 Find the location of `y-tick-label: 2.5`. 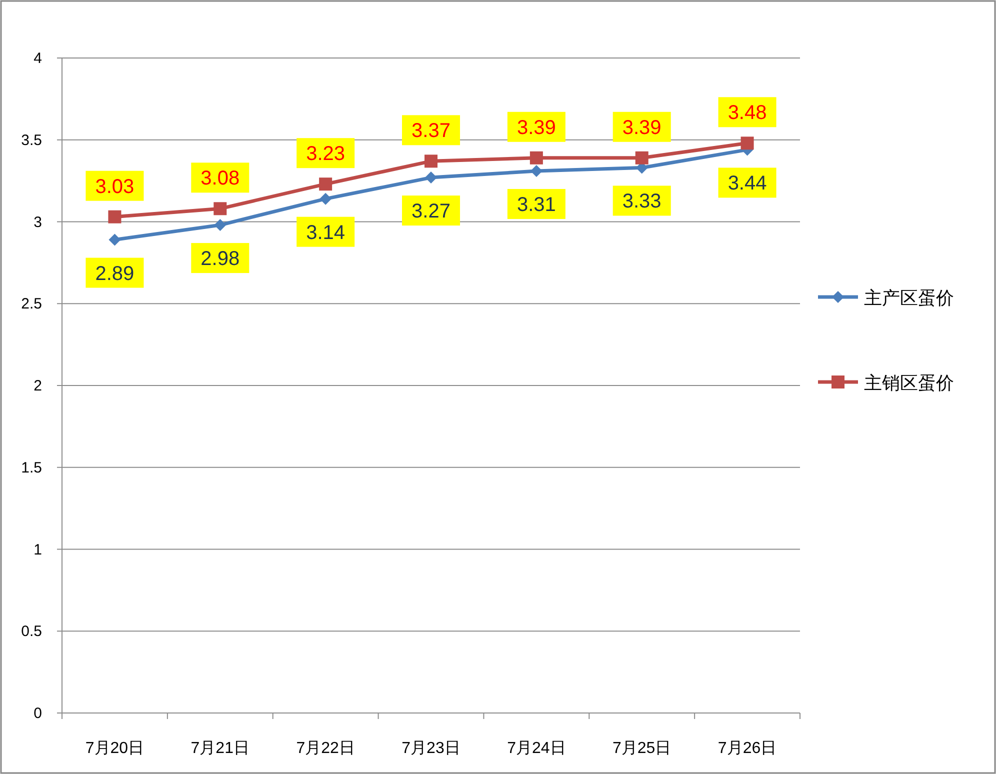

y-tick-label: 2.5 is located at coordinates (31, 304).